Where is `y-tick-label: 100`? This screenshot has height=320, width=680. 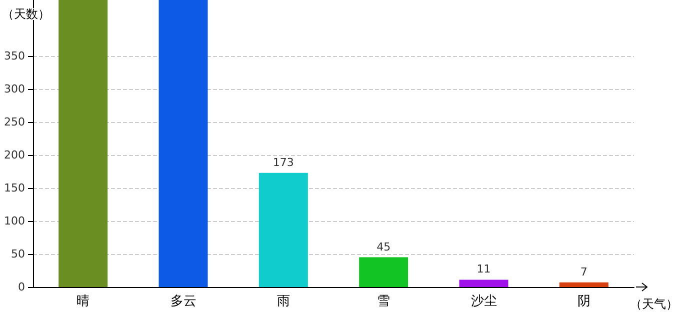 y-tick-label: 100 is located at coordinates (14, 221).